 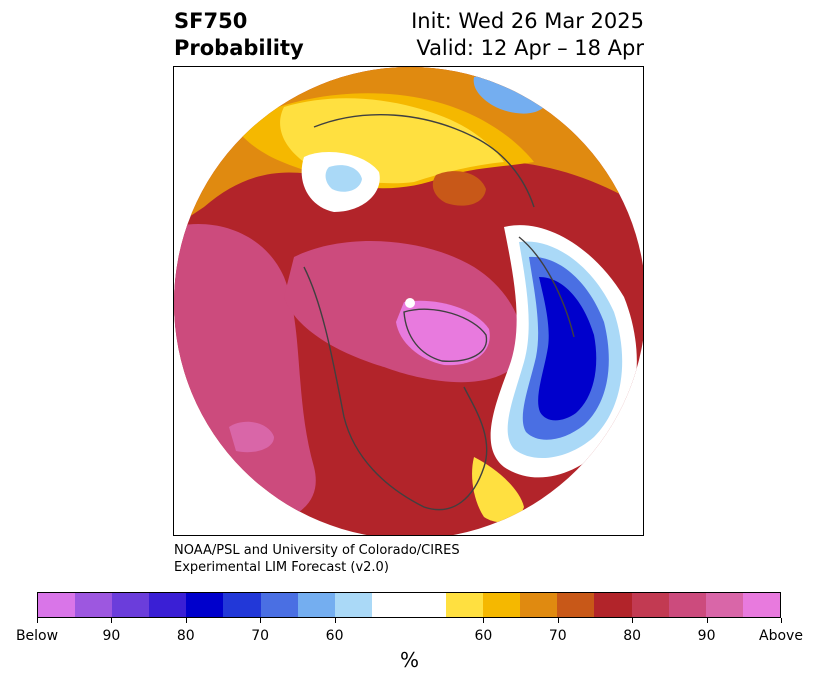 What do you see at coordinates (409, 660) in the screenshot?
I see `colorbar-label: %` at bounding box center [409, 660].